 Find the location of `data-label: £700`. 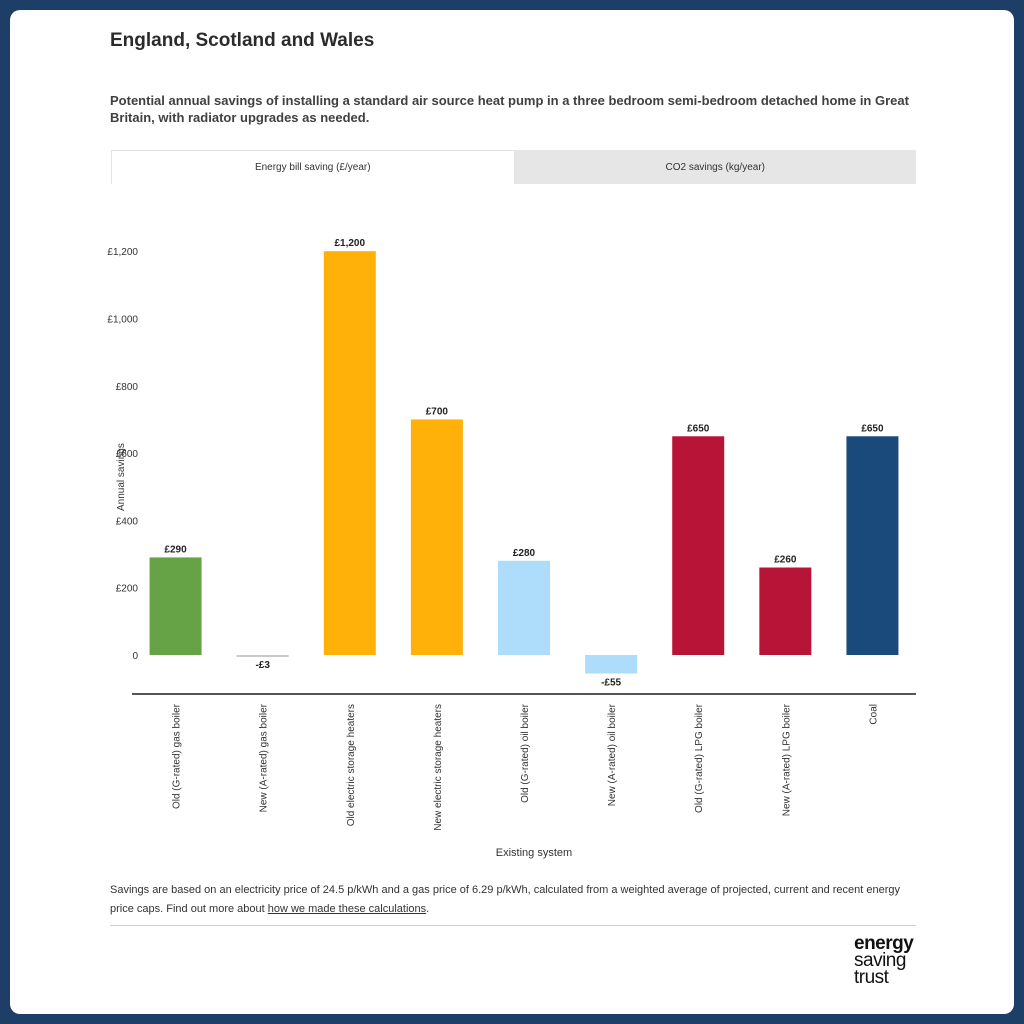

data-label: £700 is located at coordinates (437, 411).